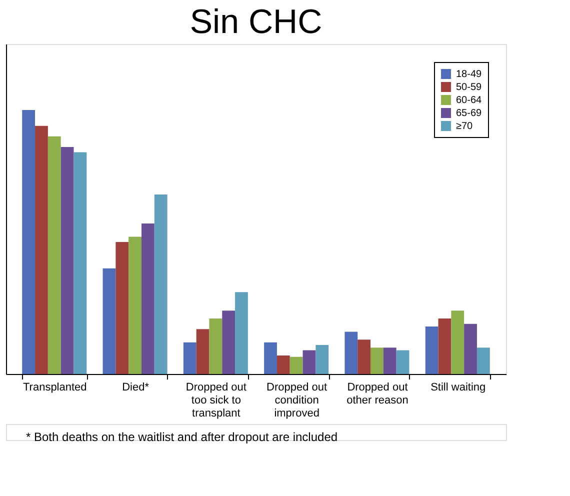 Image resolution: width=570 pixels, height=496 pixels. I want to click on text: * Both deaths on the waitlist and after dropout are included, so click(182, 437).